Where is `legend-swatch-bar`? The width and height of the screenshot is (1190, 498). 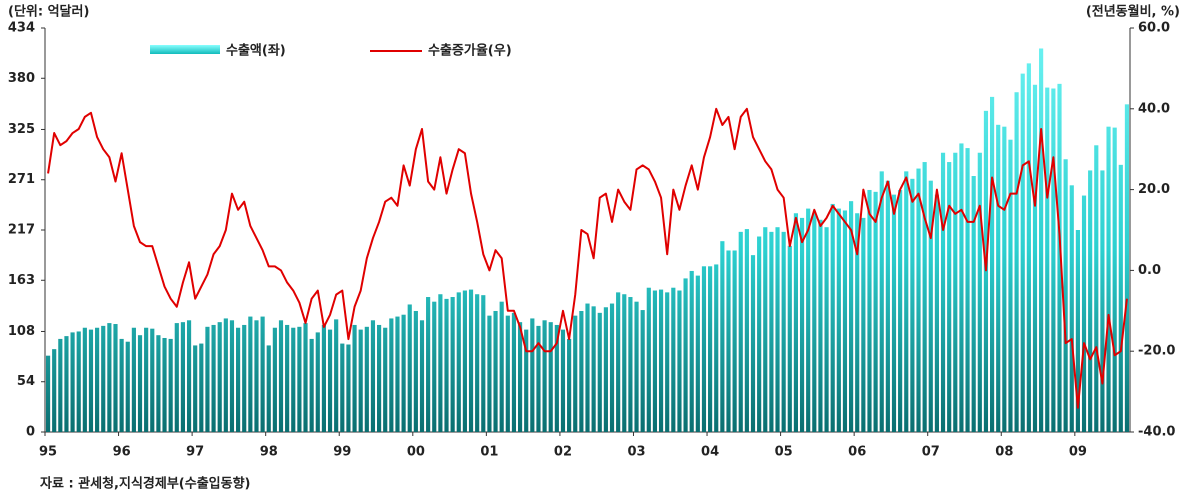
legend-swatch-bar is located at coordinates (185, 49).